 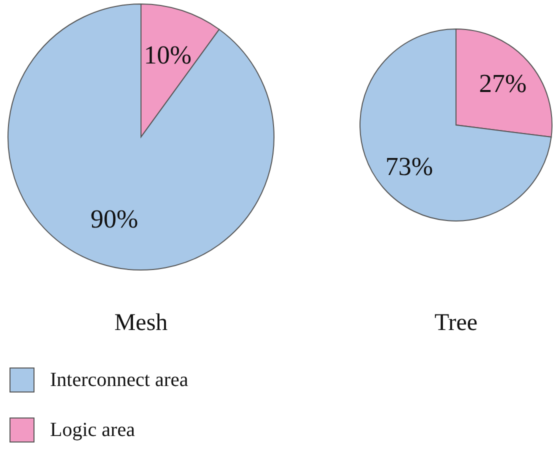 What do you see at coordinates (456, 125) in the screenshot?
I see `pie-slice` at bounding box center [456, 125].